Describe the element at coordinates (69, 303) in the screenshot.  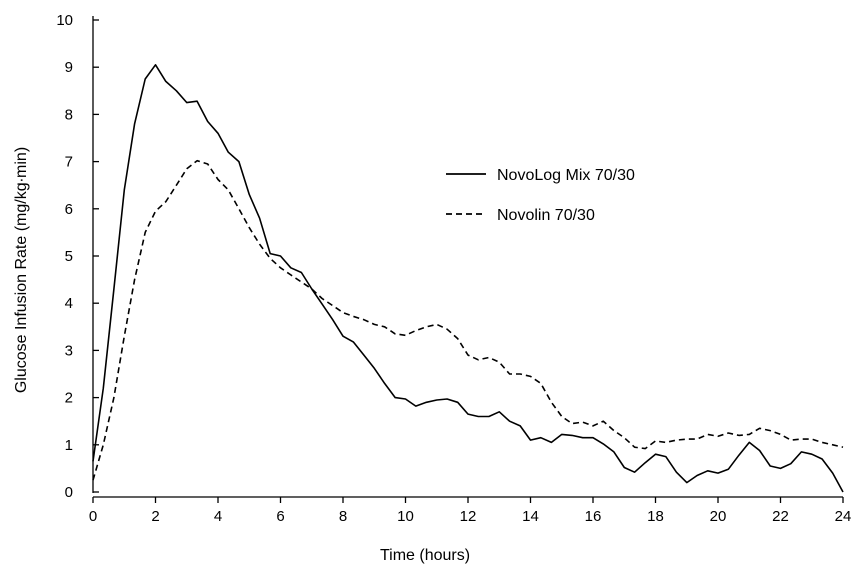
I see `y-tick-label: 4` at that location.